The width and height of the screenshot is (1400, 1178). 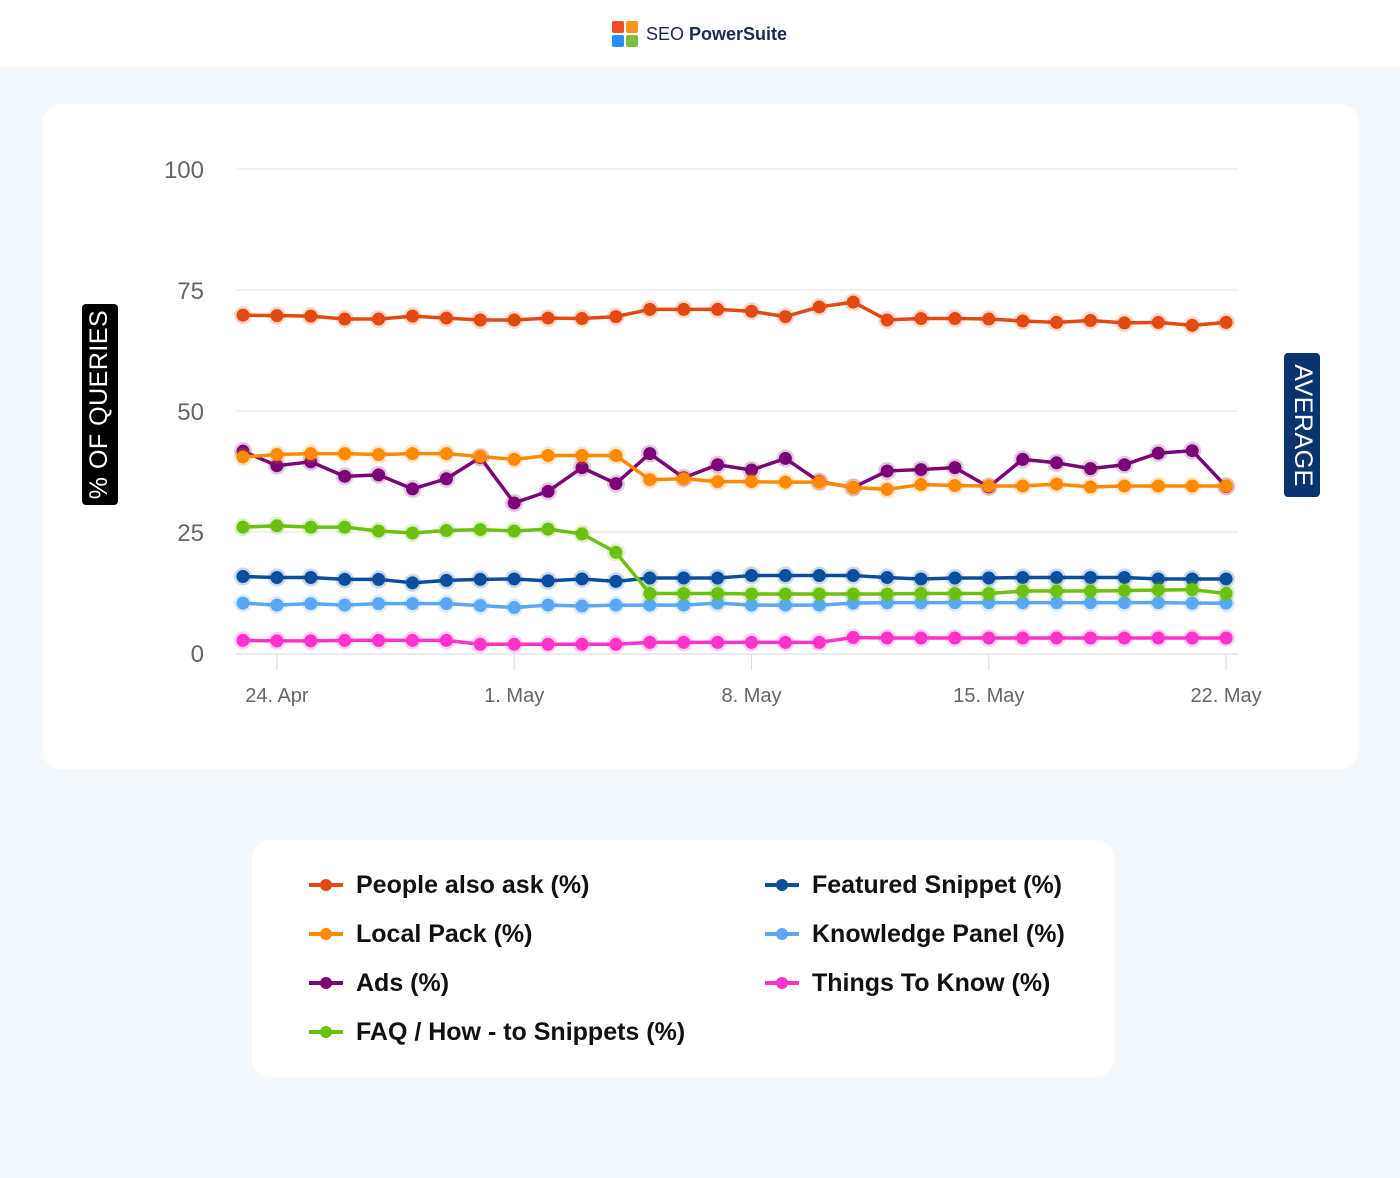 What do you see at coordinates (444, 933) in the screenshot?
I see `legend-label: Local Pack (%)` at bounding box center [444, 933].